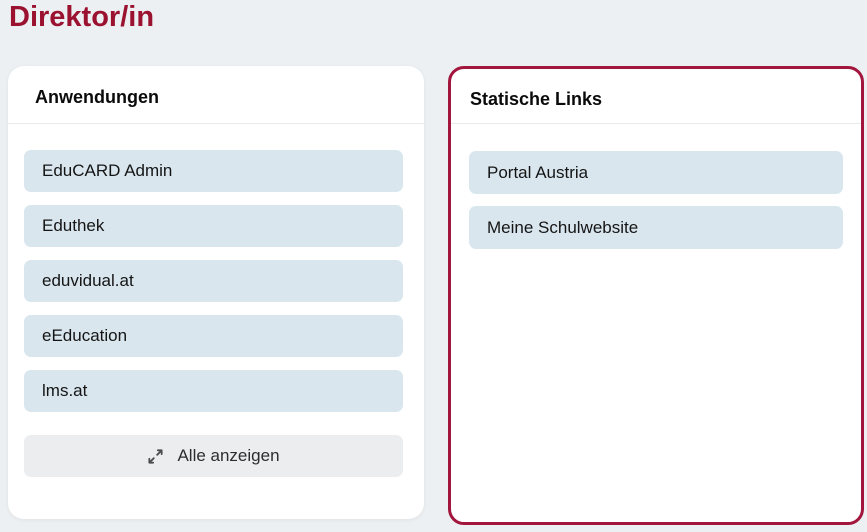 Image resolution: width=867 pixels, height=532 pixels. Describe the element at coordinates (97, 97) in the screenshot. I see `anwendungen-card-title: Anwendungen` at that location.